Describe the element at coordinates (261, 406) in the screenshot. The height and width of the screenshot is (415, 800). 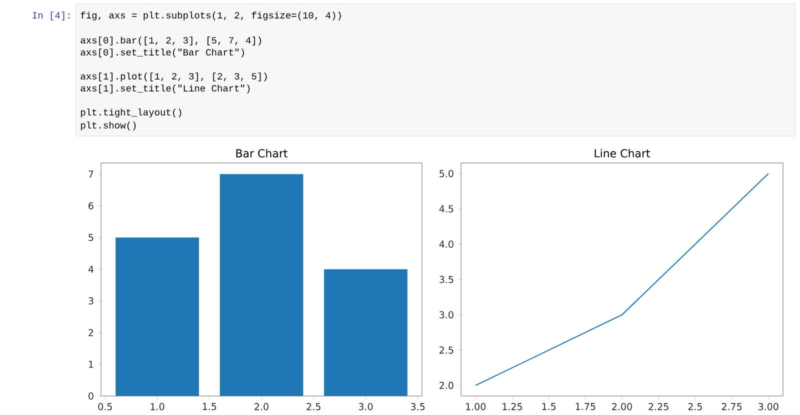
I see `x-tick-label: 2.0` at that location.